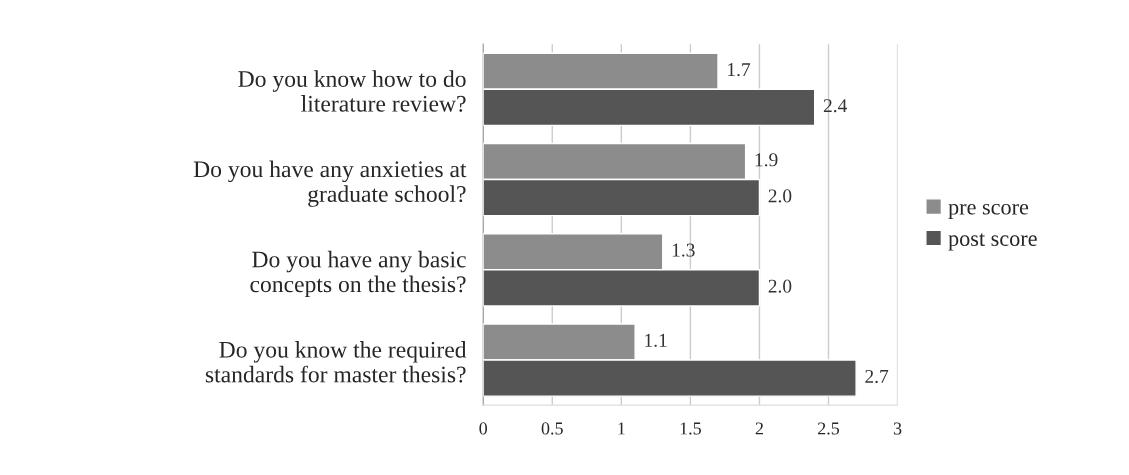 Image resolution: width=1129 pixels, height=475 pixels. Describe the element at coordinates (656, 340) in the screenshot. I see `data-label: 1.1` at that location.